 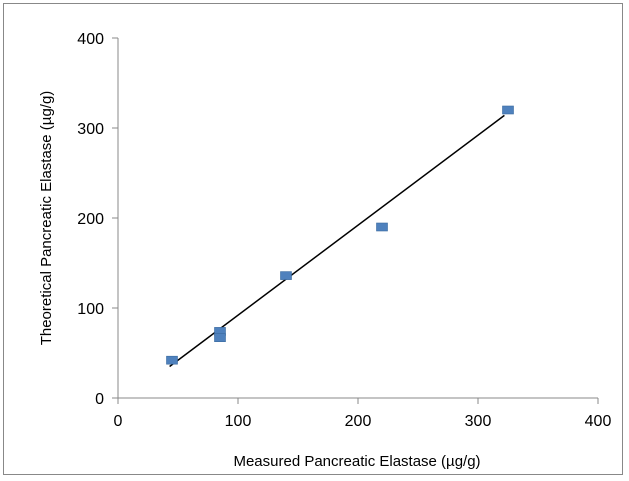 I want to click on x-tick-label: 400, so click(x=598, y=421).